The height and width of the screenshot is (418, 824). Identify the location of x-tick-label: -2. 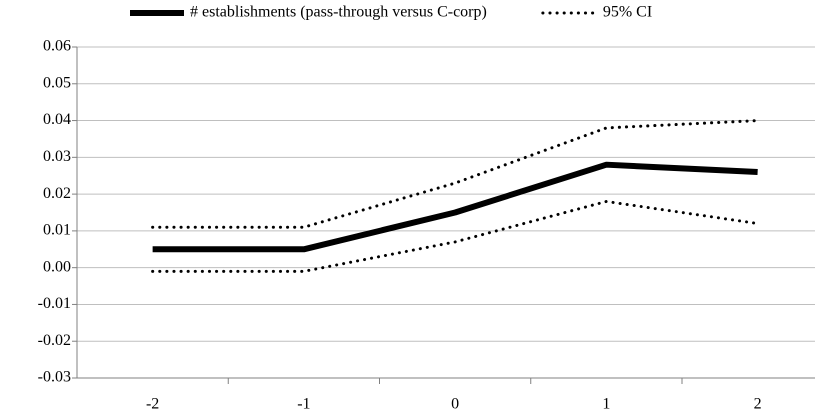
(152, 404).